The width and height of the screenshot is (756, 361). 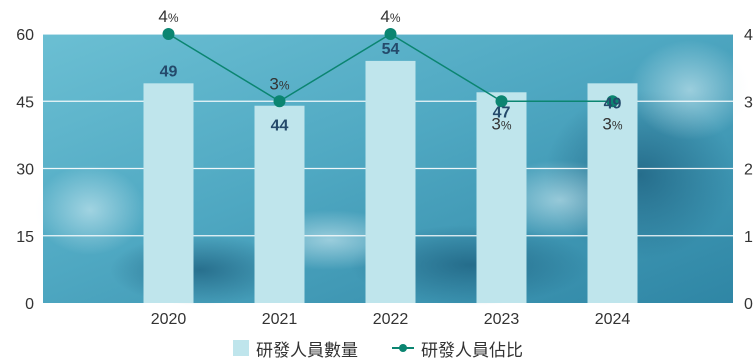 What do you see at coordinates (280, 126) in the screenshot?
I see `bar-value-label: 44` at bounding box center [280, 126].